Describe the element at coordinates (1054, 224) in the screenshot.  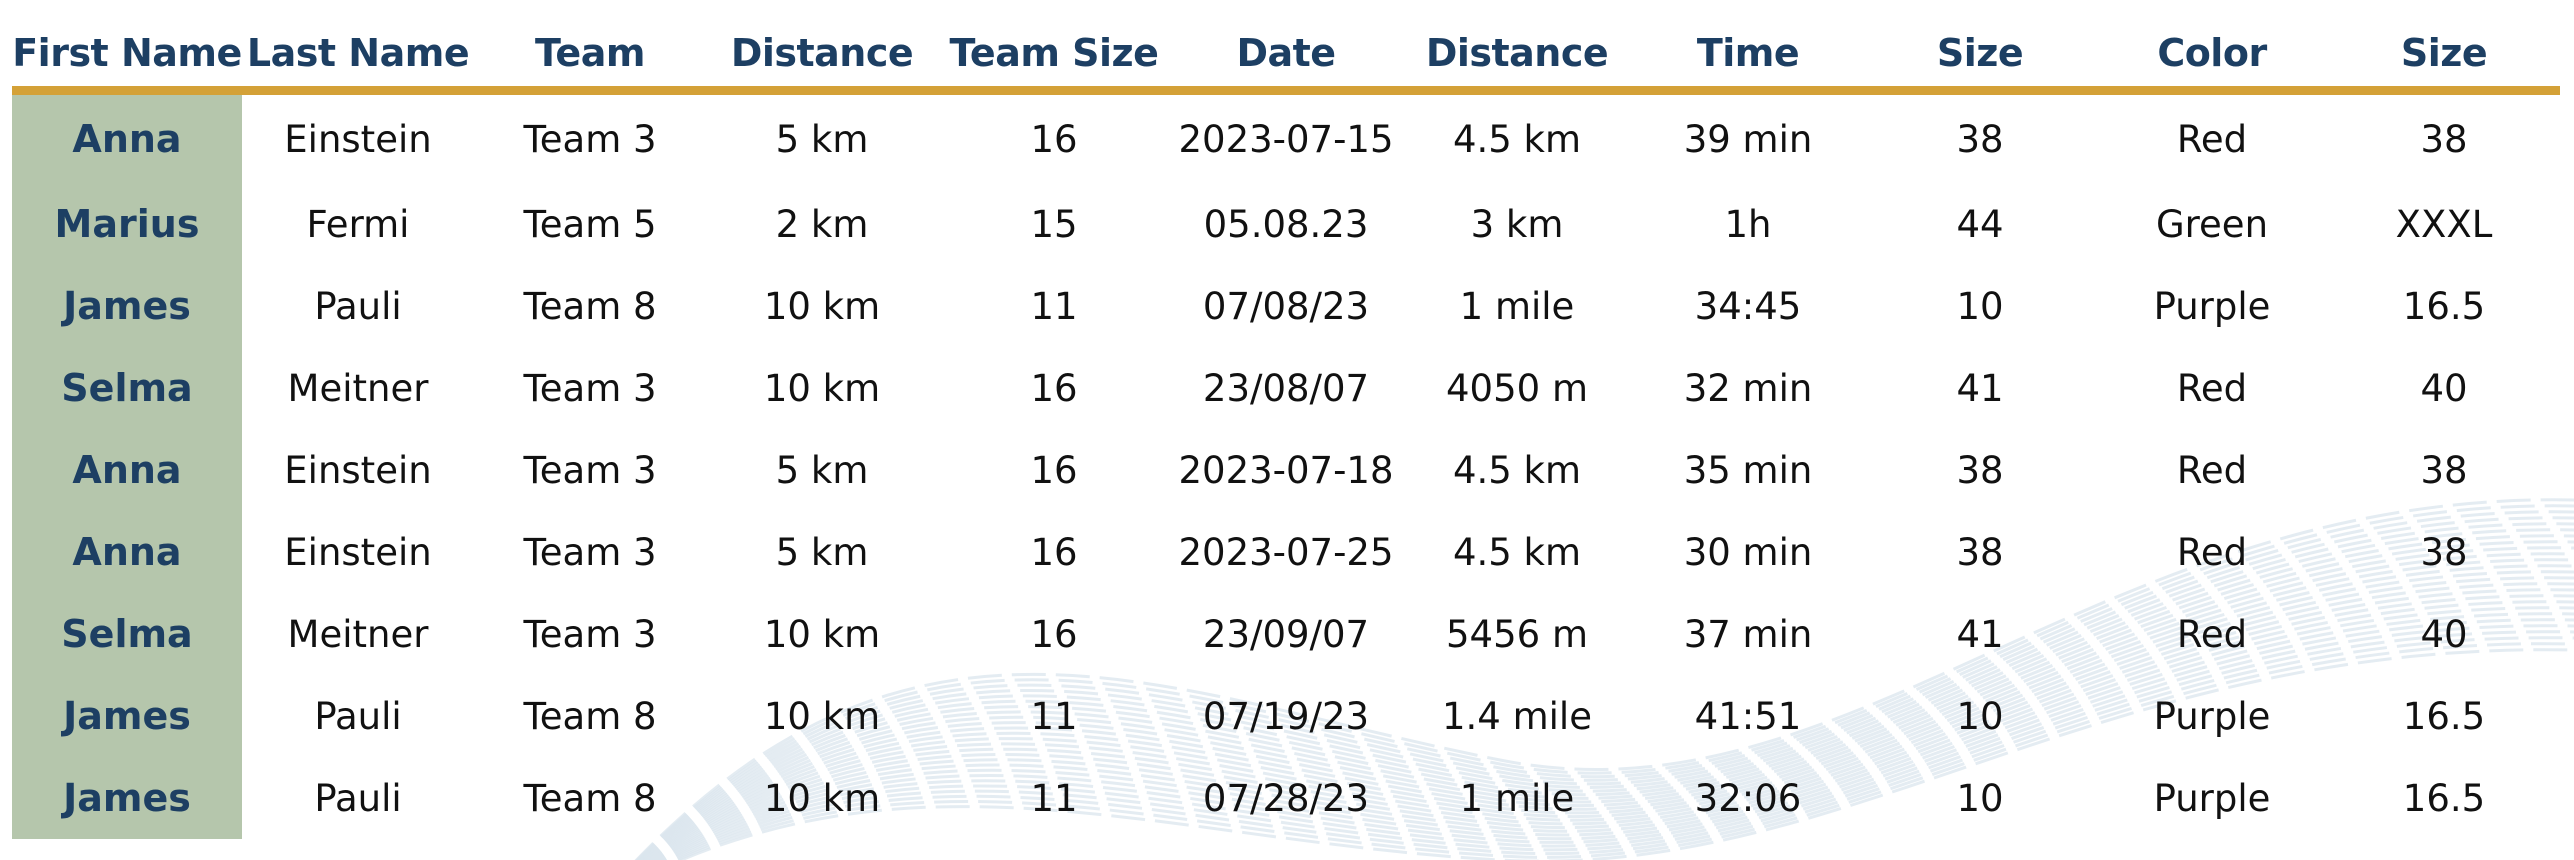
I see `table-cell: 15` at that location.